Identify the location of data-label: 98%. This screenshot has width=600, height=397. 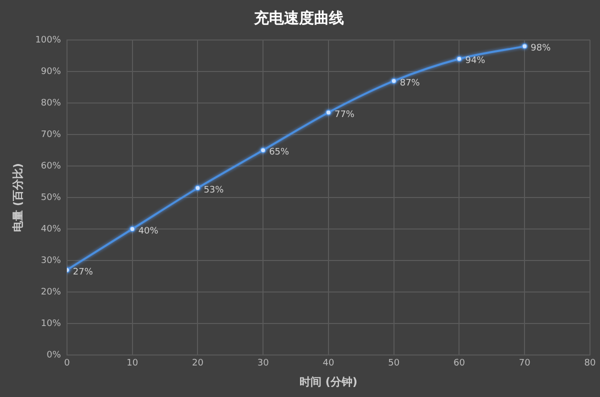
(541, 49).